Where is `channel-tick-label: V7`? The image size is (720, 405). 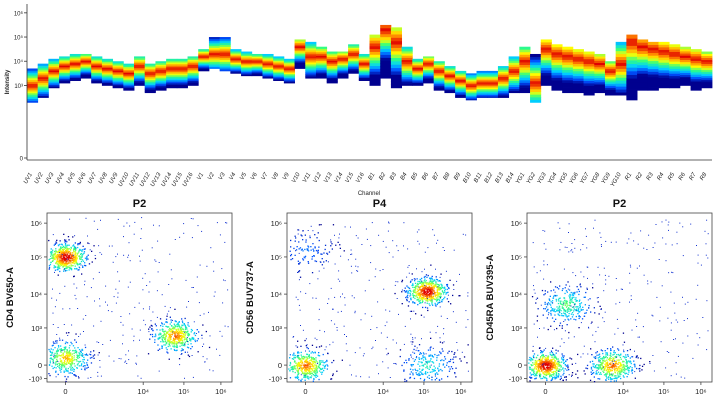 channel-tick-label: V7 is located at coordinates (265, 176).